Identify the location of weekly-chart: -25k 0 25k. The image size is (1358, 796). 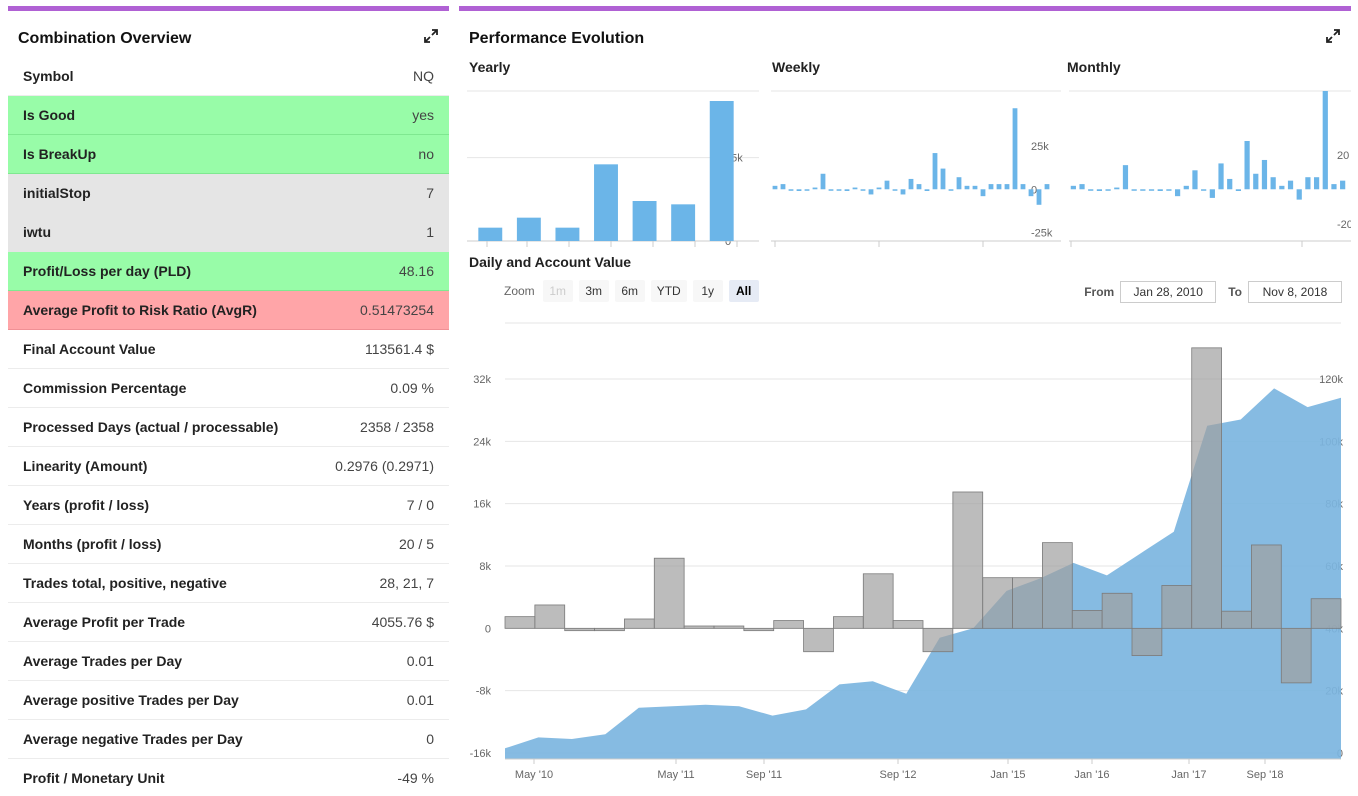
(916, 168).